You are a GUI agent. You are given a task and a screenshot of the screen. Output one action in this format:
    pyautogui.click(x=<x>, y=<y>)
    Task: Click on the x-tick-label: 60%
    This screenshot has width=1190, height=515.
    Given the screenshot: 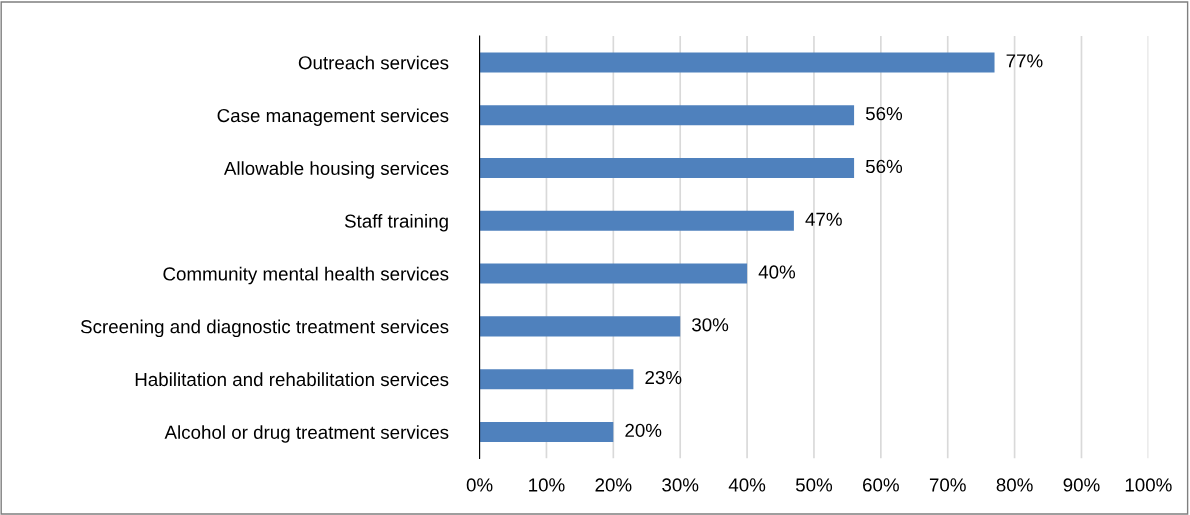 What is the action you would take?
    pyautogui.click(x=881, y=485)
    